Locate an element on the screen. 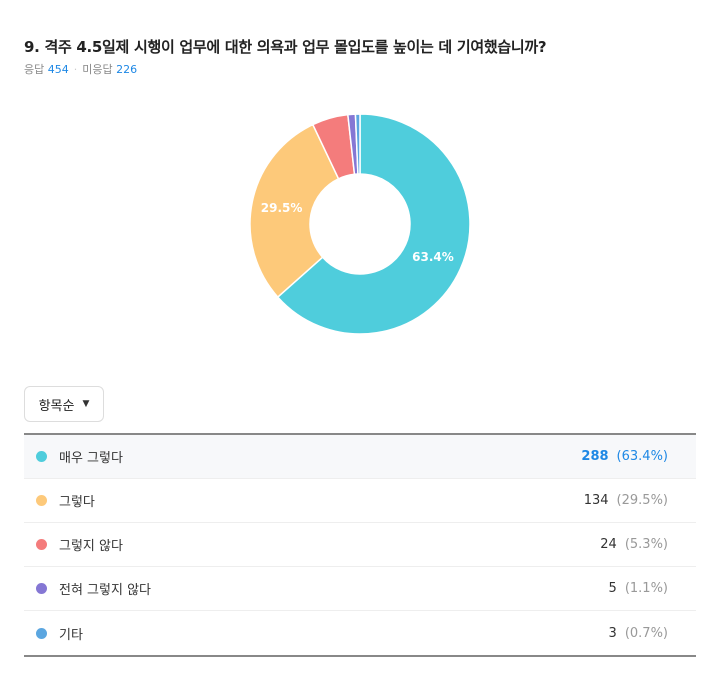  result-count: 288 is located at coordinates (595, 456).